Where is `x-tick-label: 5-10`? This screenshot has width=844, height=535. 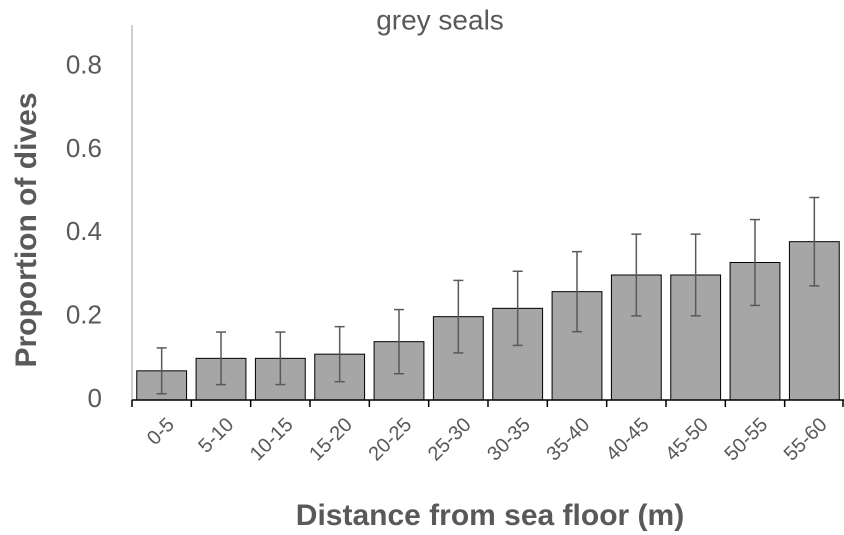
x-tick-label: 5-10 is located at coordinates (216, 436).